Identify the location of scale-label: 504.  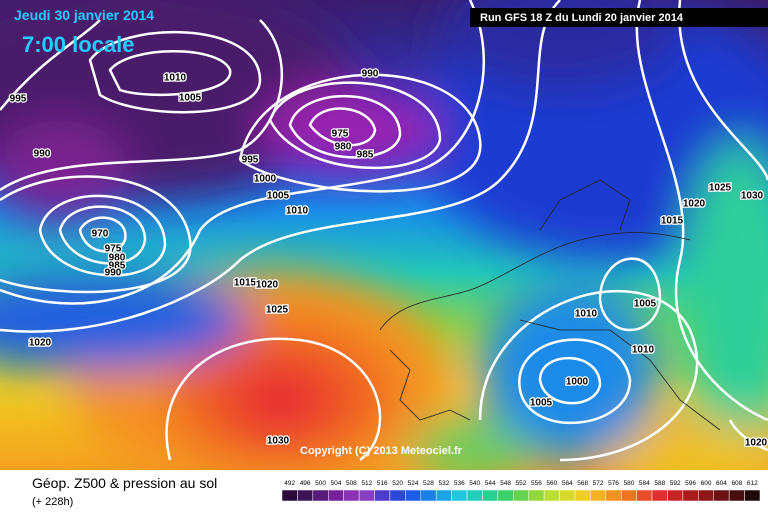
(336, 483).